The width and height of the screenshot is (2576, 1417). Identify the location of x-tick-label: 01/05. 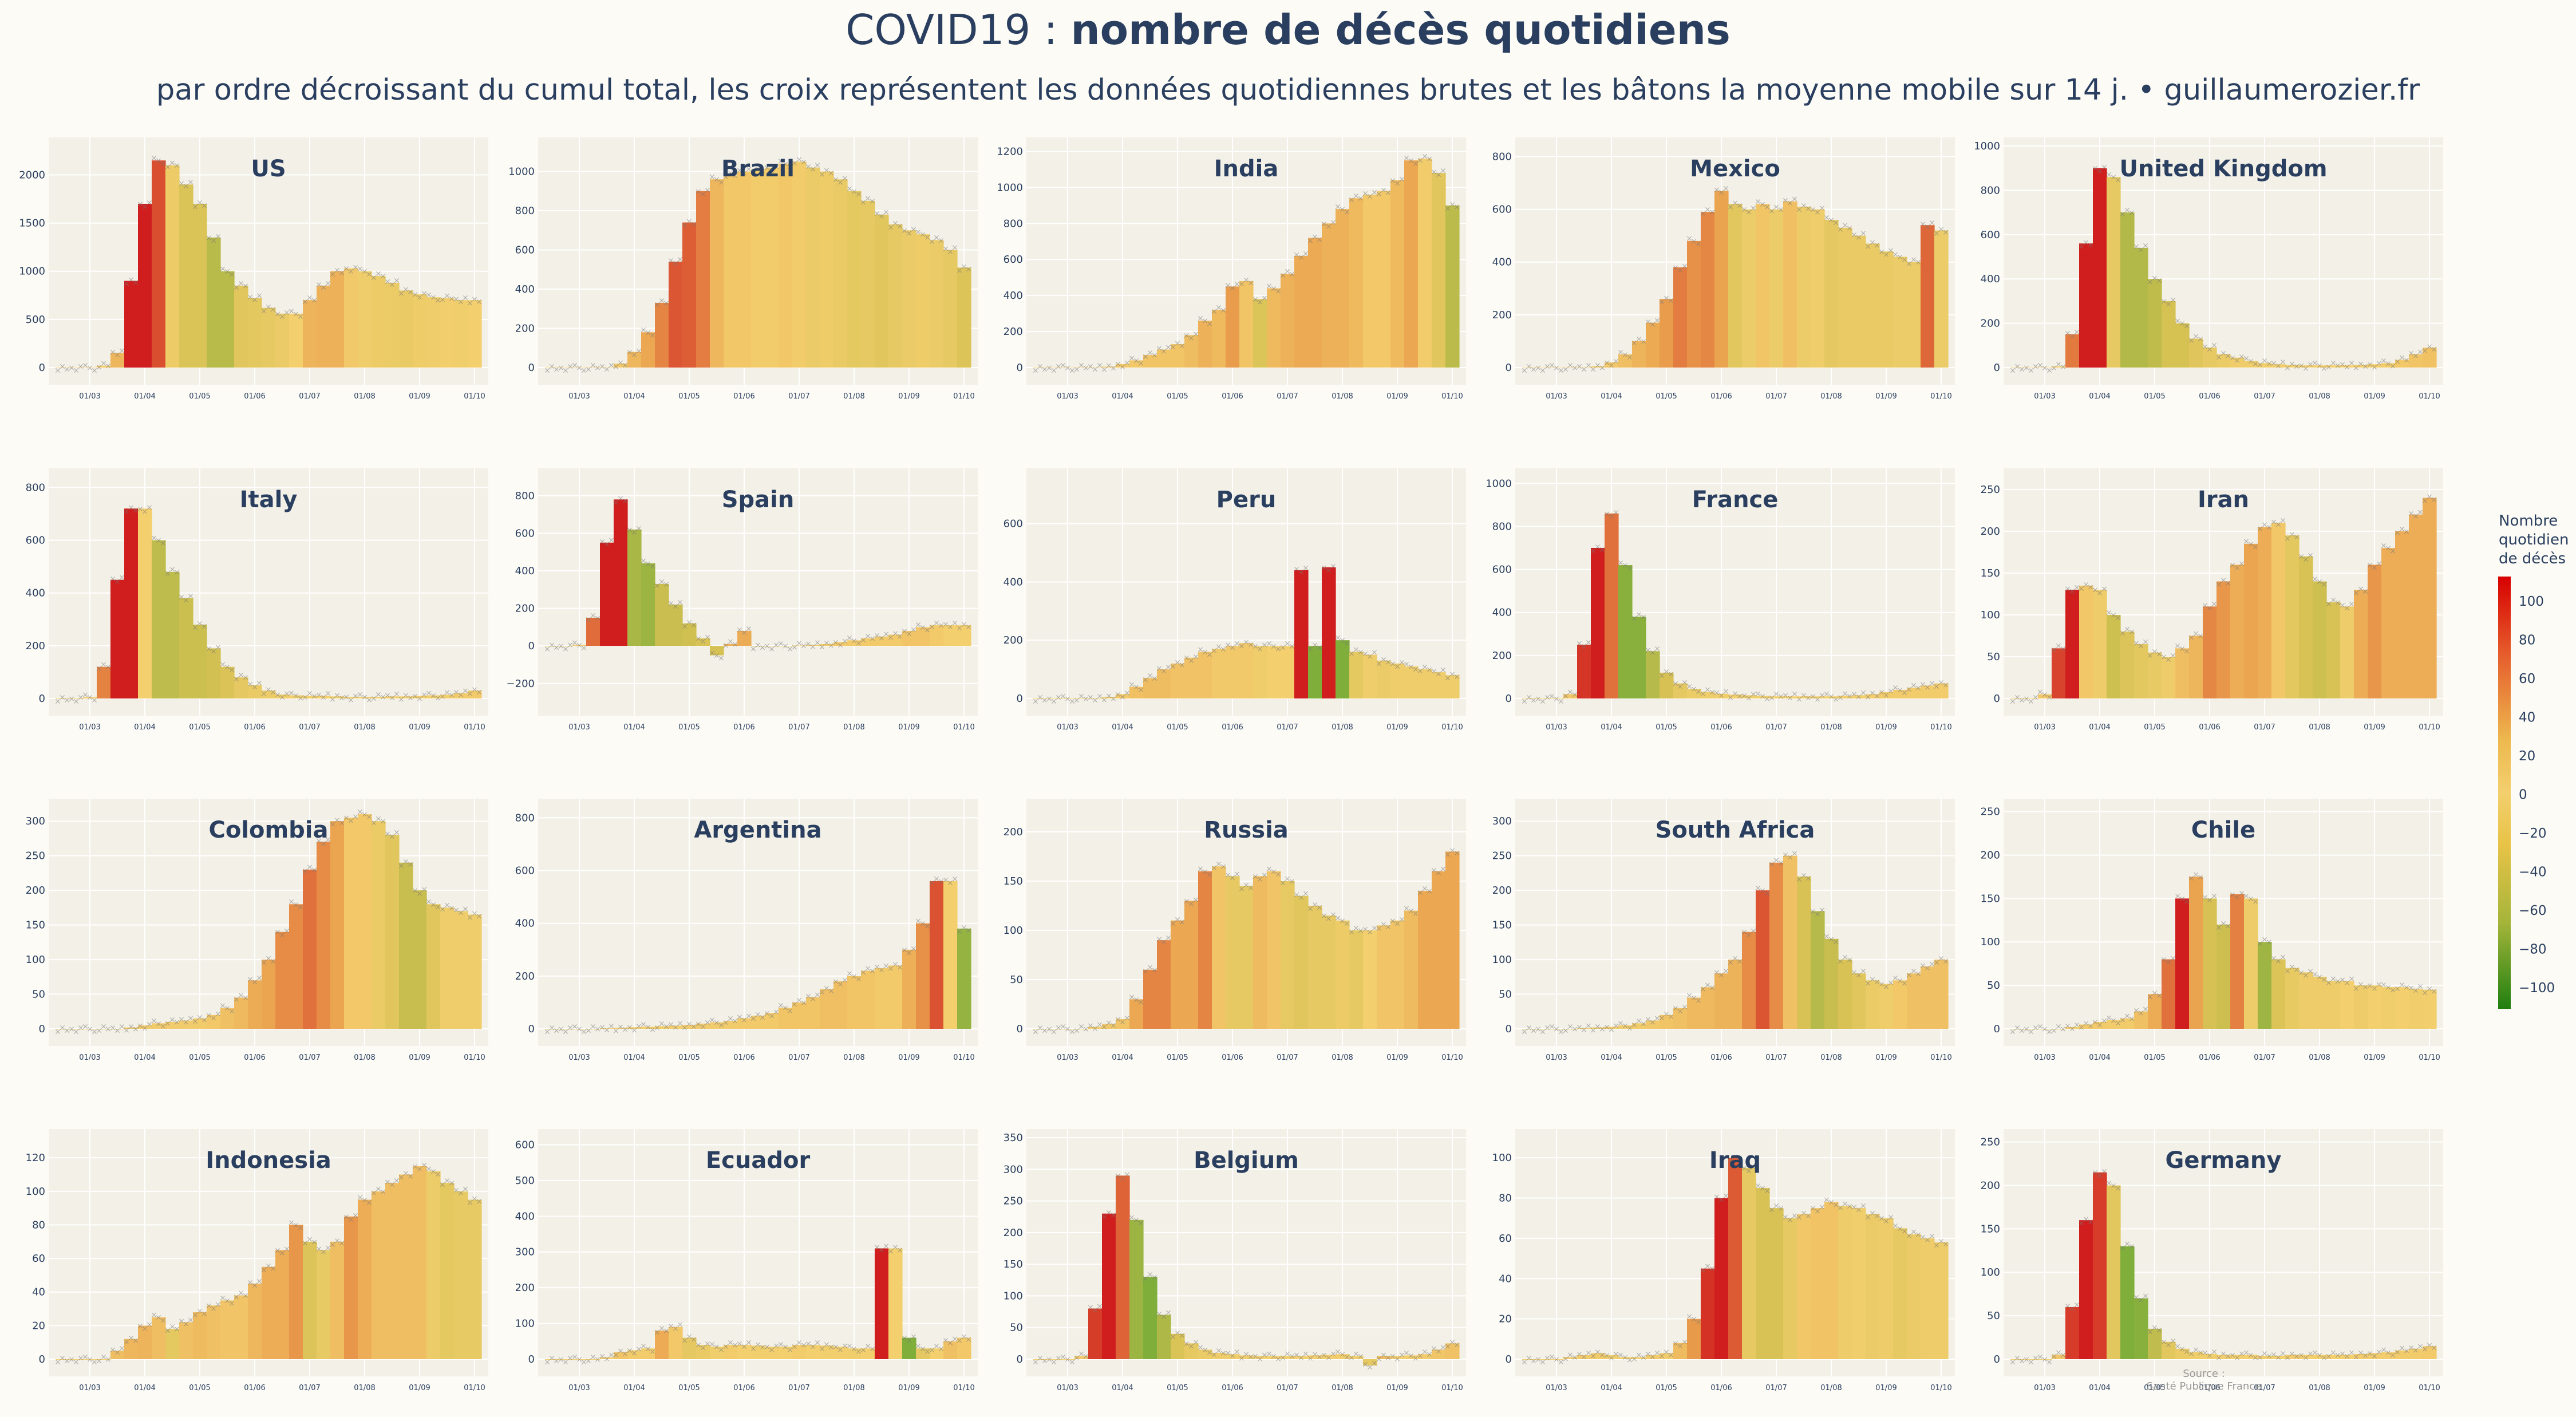
(2154, 396).